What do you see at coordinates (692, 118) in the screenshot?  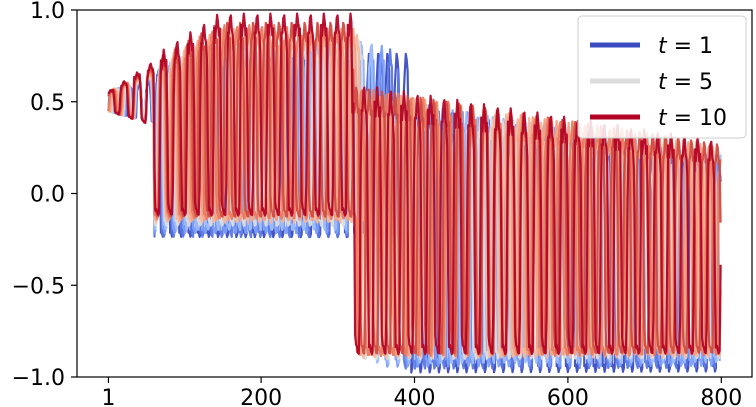 I see `legend-label: t = 10` at bounding box center [692, 118].